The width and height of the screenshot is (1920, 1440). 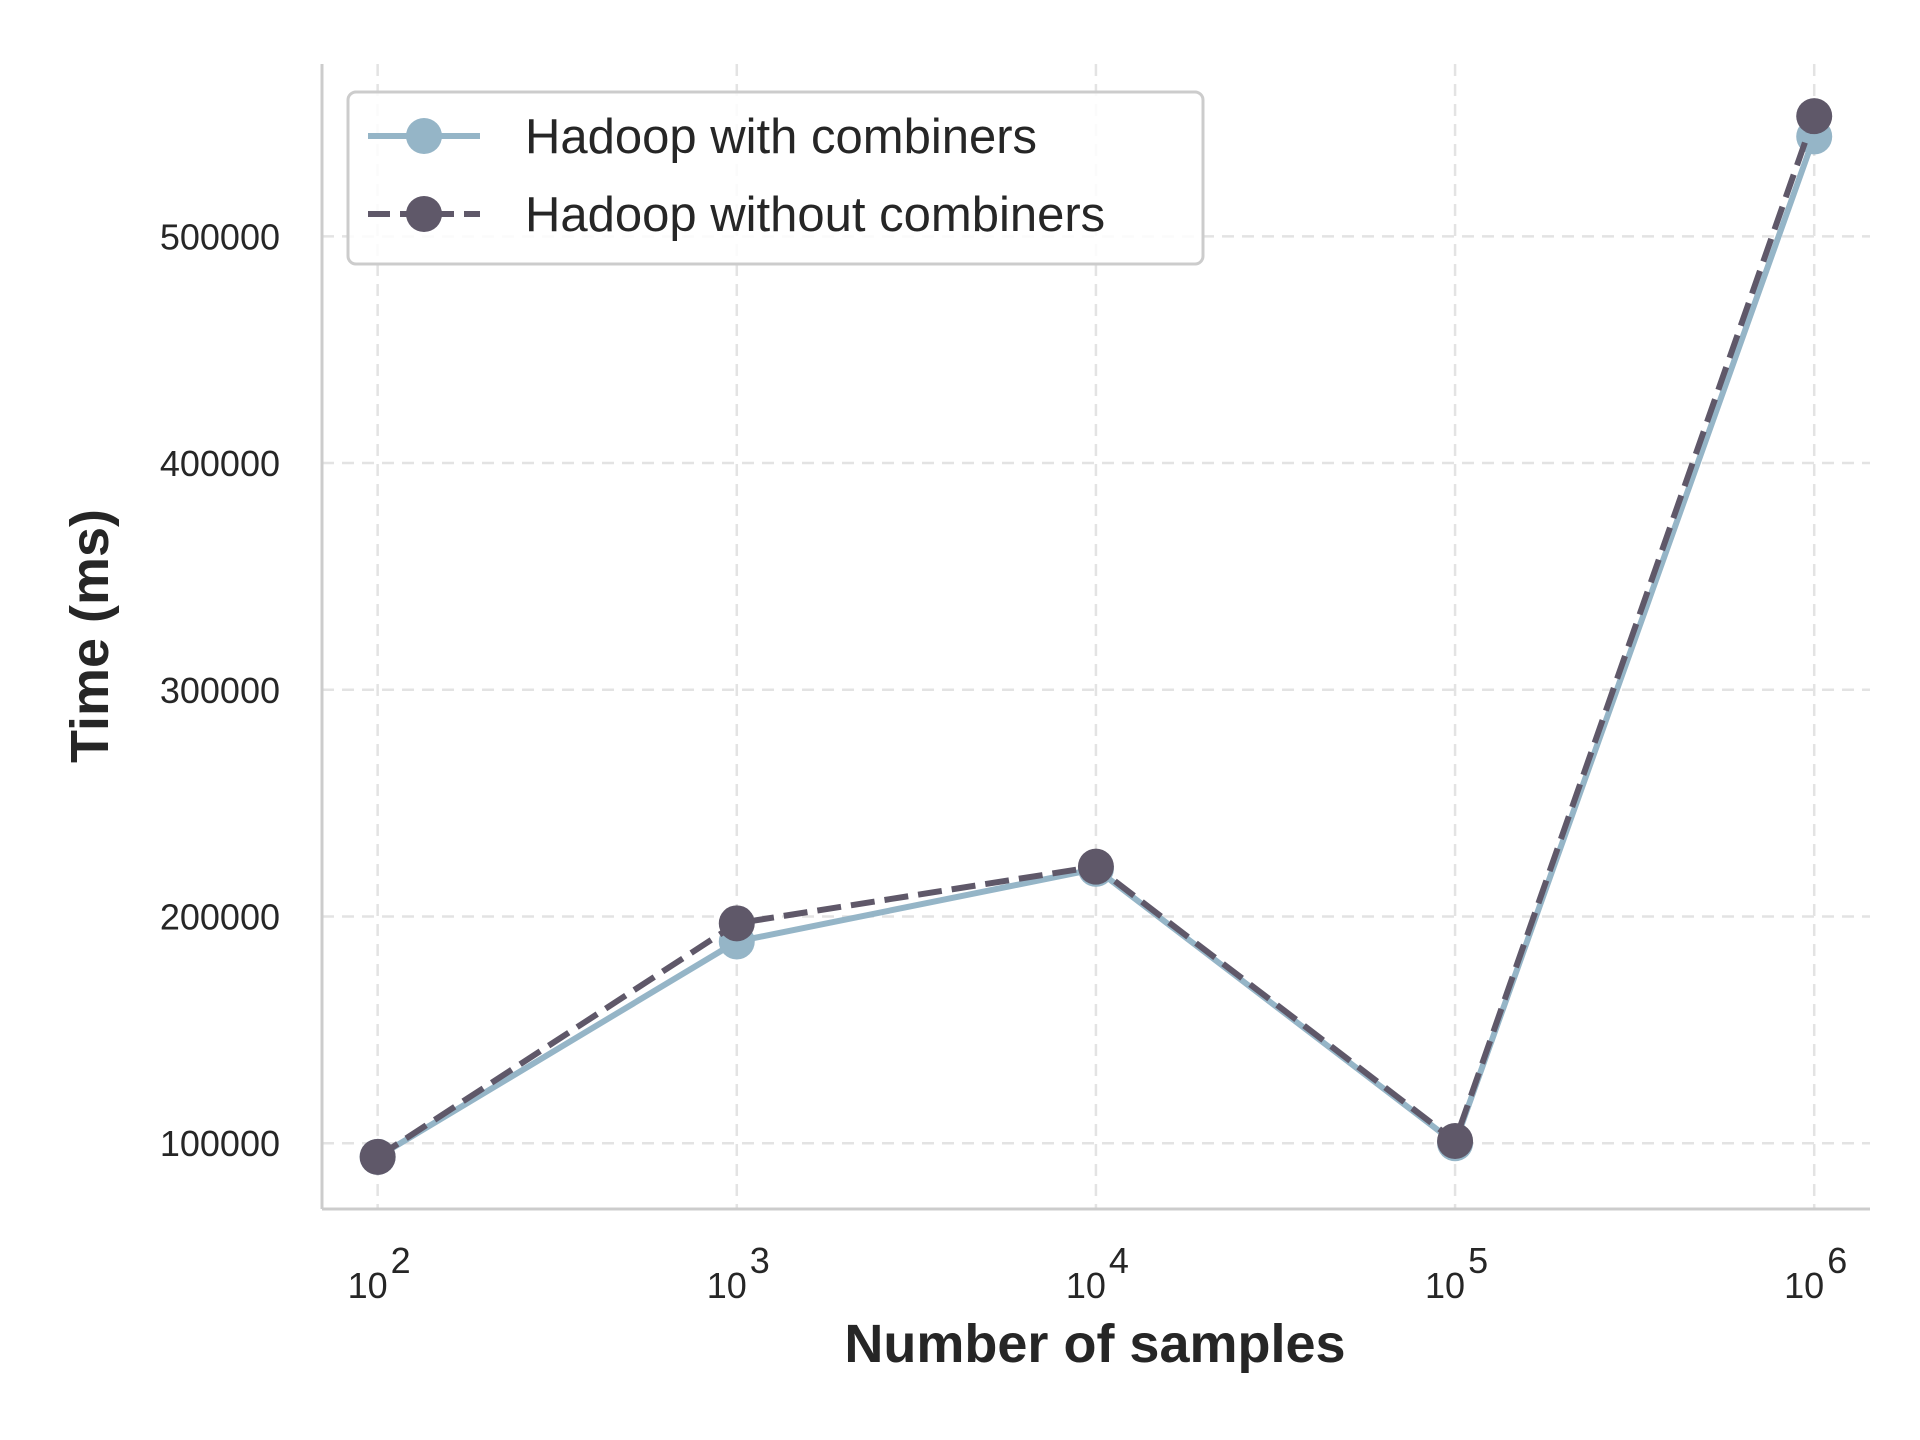 I want to click on x-tick-label: 10⁶, so click(x=1815, y=1273).